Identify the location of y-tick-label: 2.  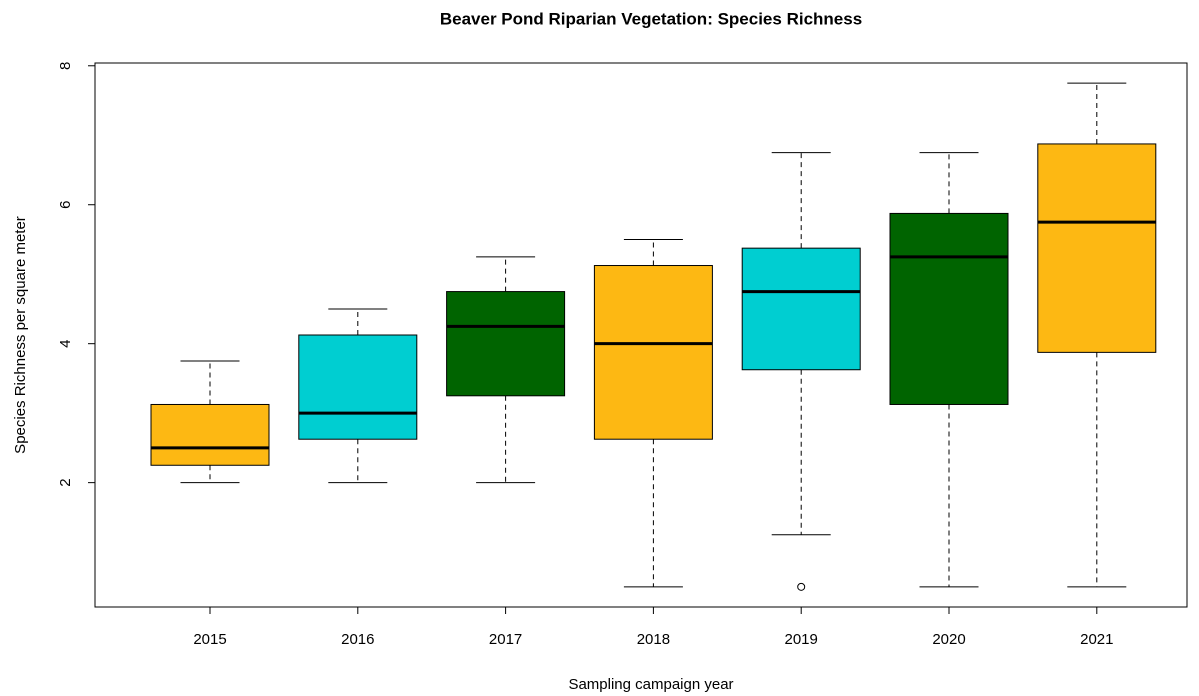
(65, 482).